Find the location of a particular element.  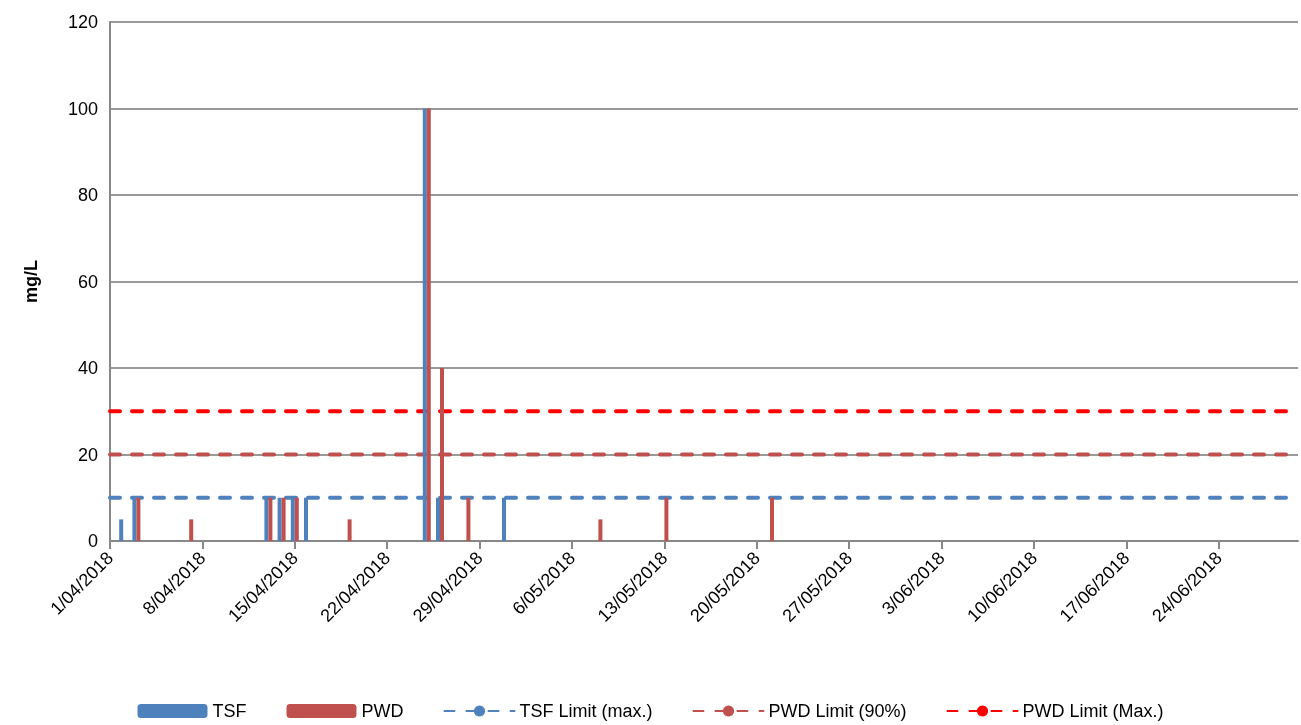

y-tick-label: 100 is located at coordinates (82, 108).